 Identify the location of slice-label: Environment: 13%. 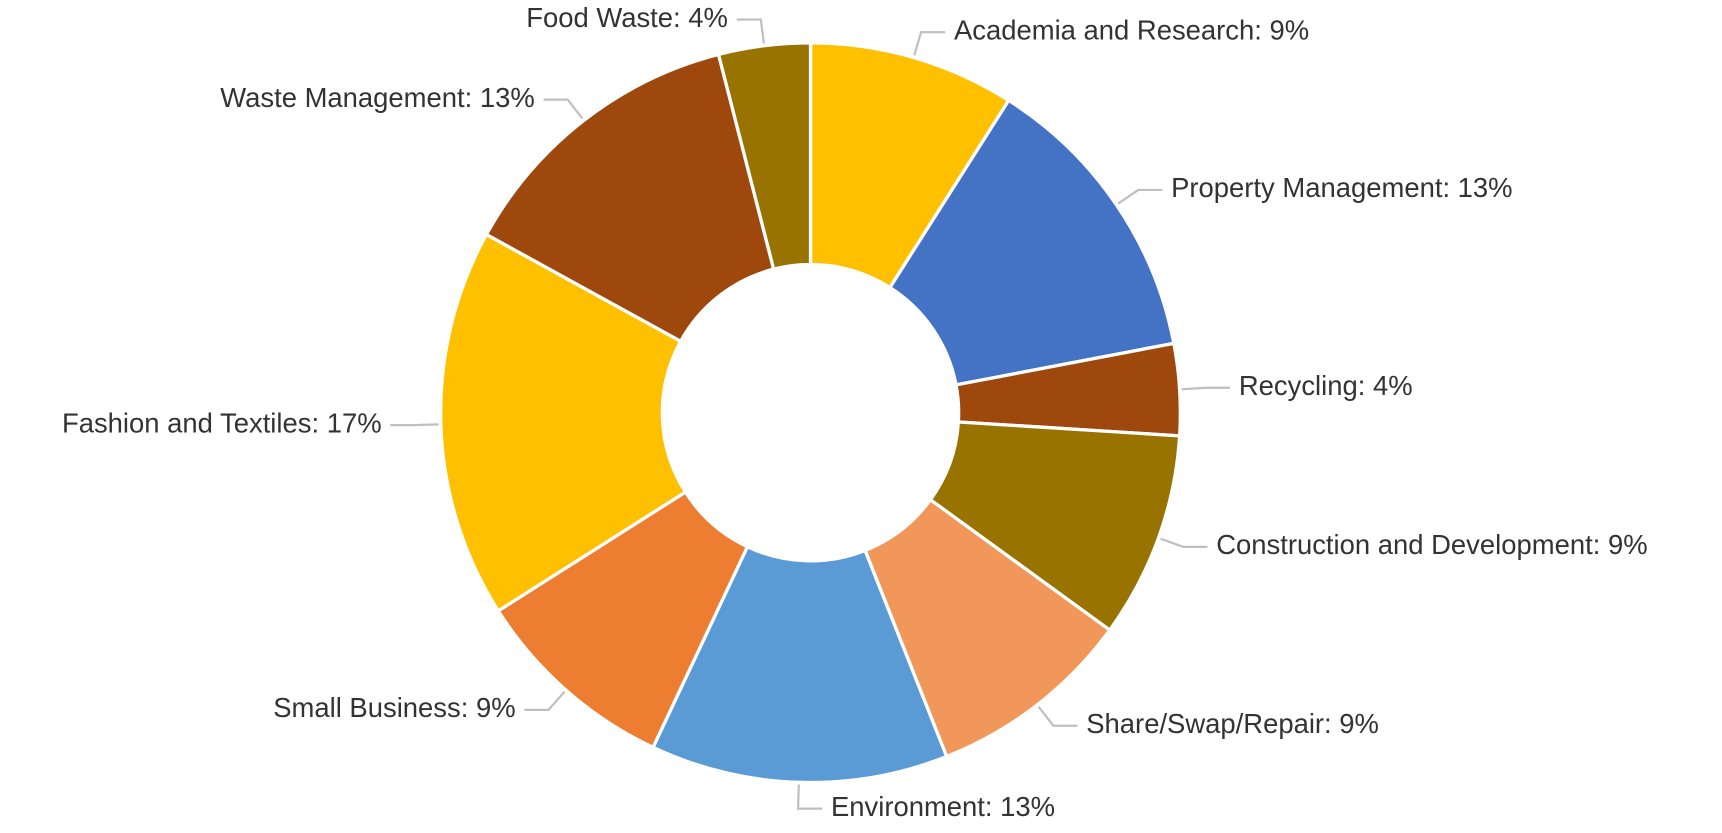
(943, 806).